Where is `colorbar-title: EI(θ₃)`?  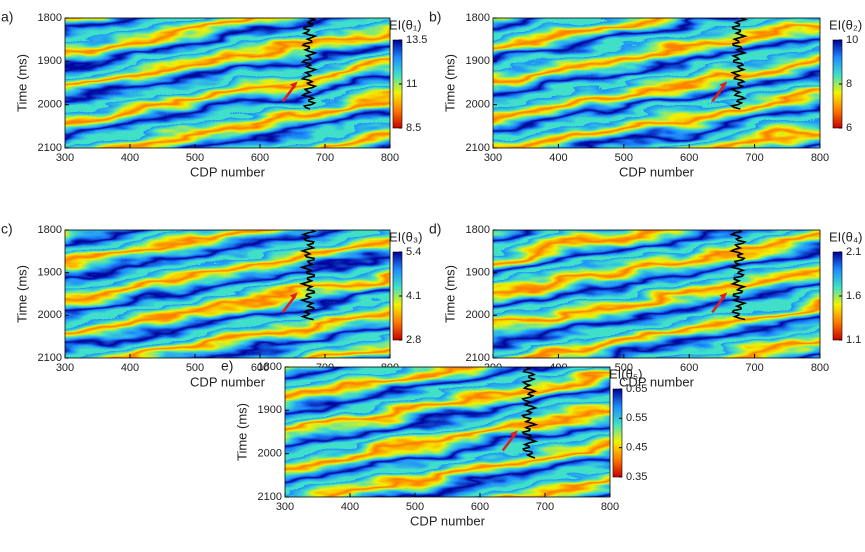 colorbar-title: EI(θ₃) is located at coordinates (405, 236).